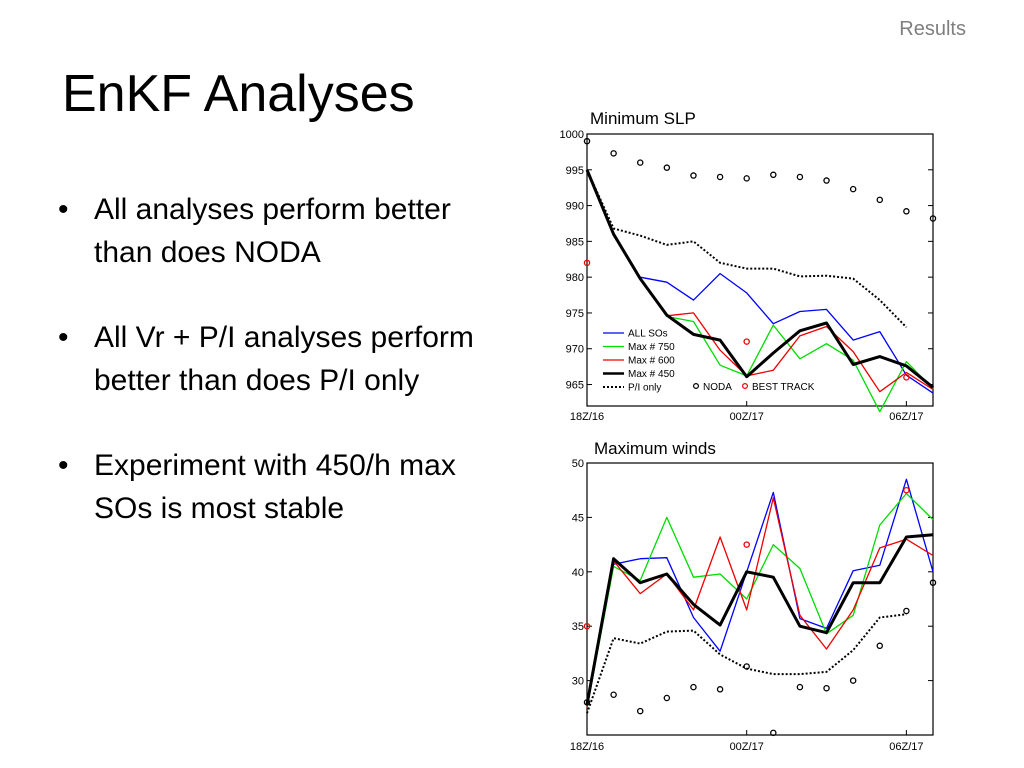  What do you see at coordinates (575, 314) in the screenshot?
I see `y-tick-label: 975` at bounding box center [575, 314].